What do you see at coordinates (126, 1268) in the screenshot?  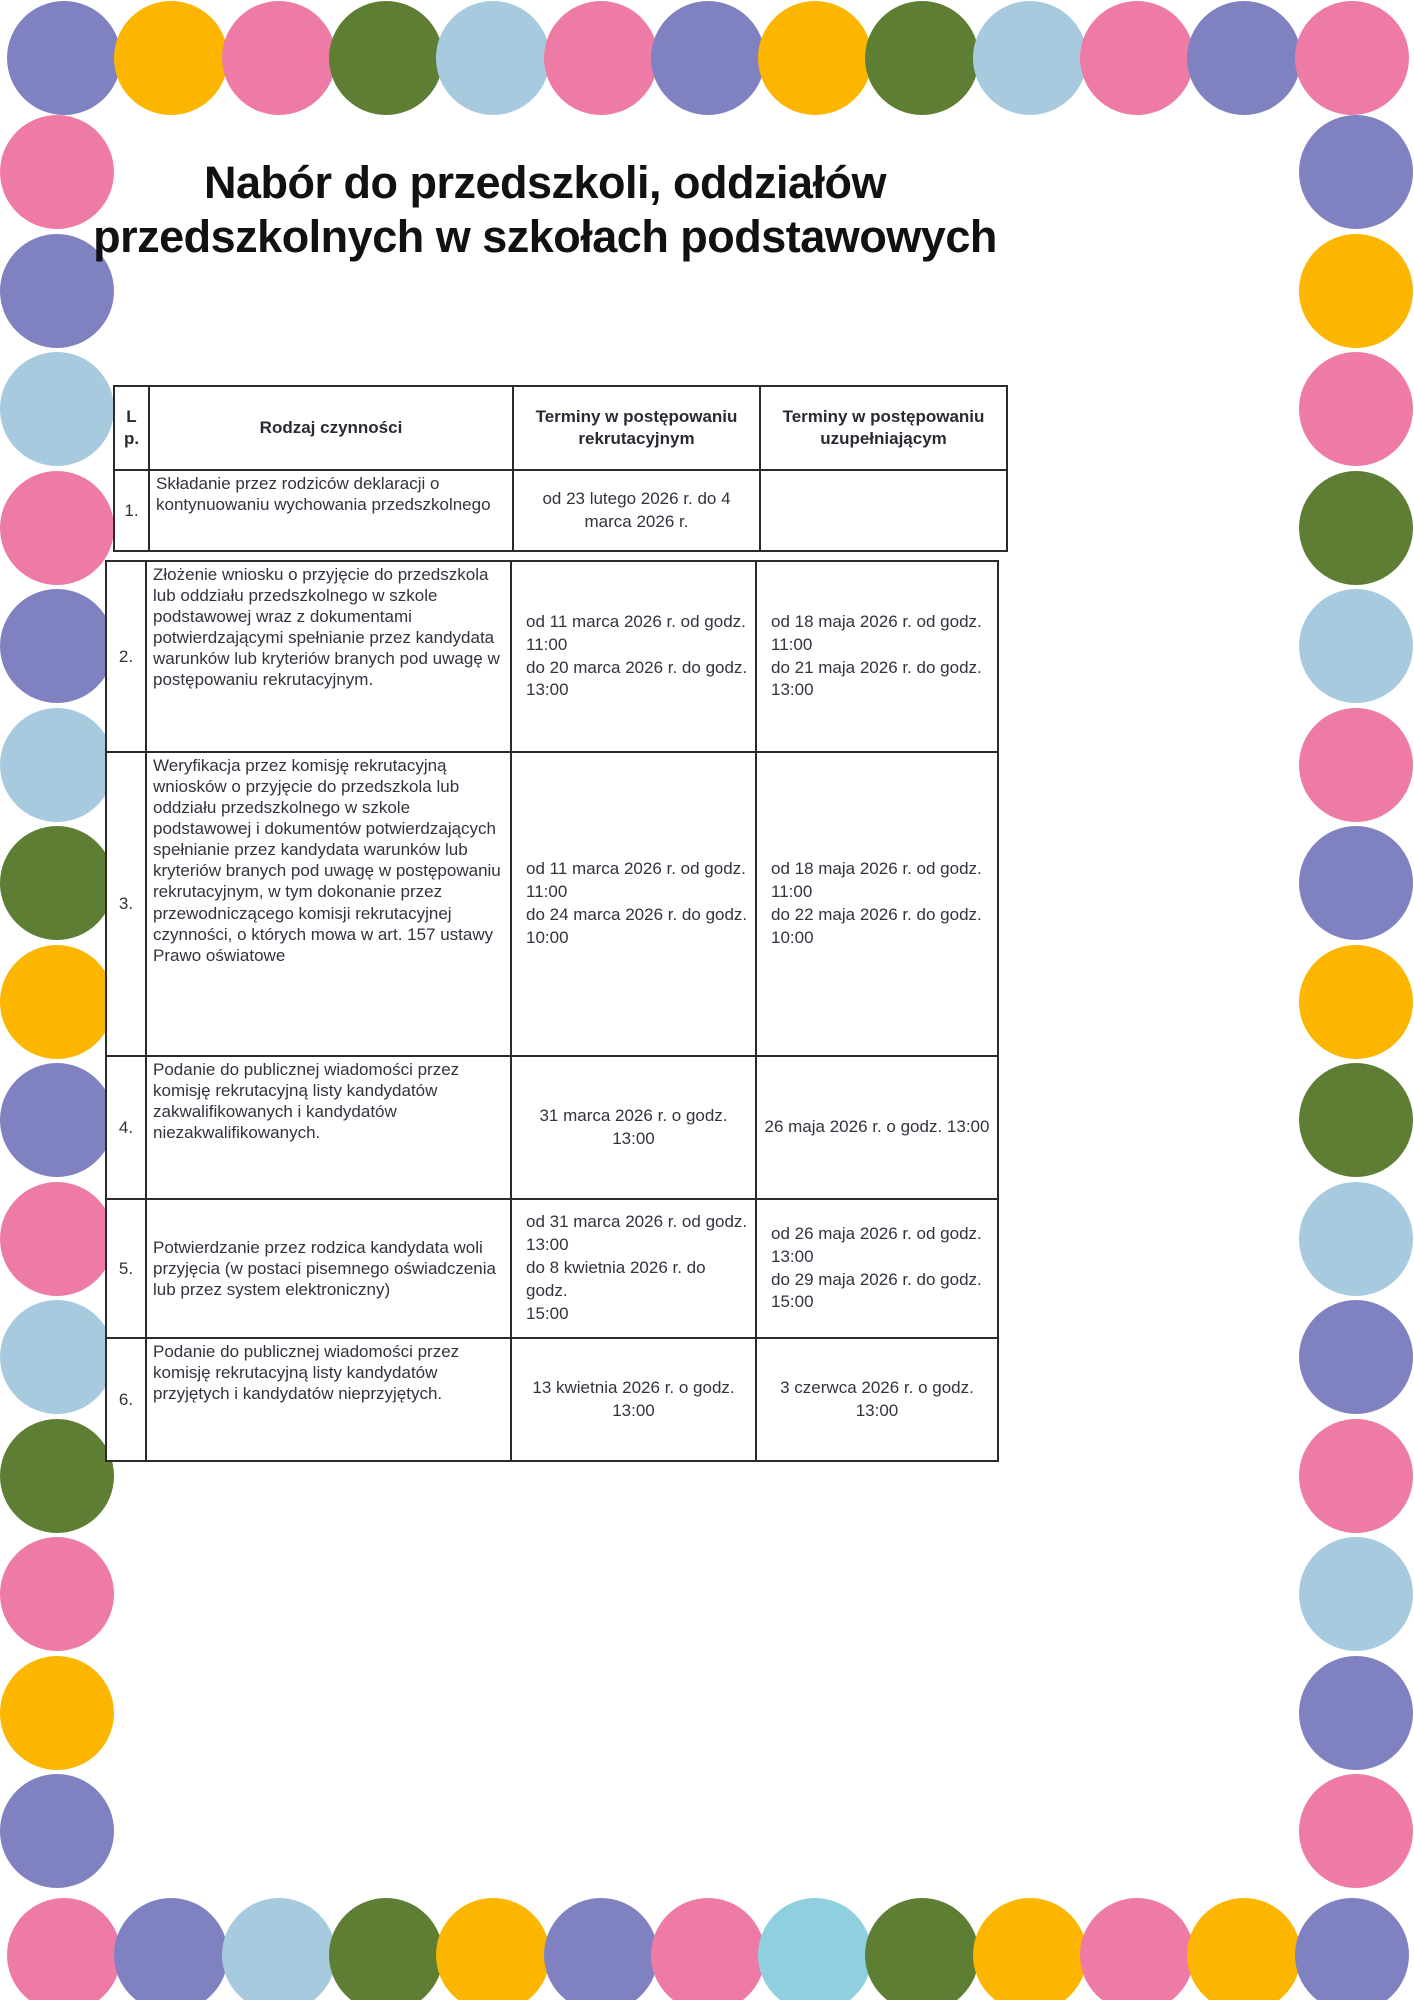 I see `cell-lp: 5.` at bounding box center [126, 1268].